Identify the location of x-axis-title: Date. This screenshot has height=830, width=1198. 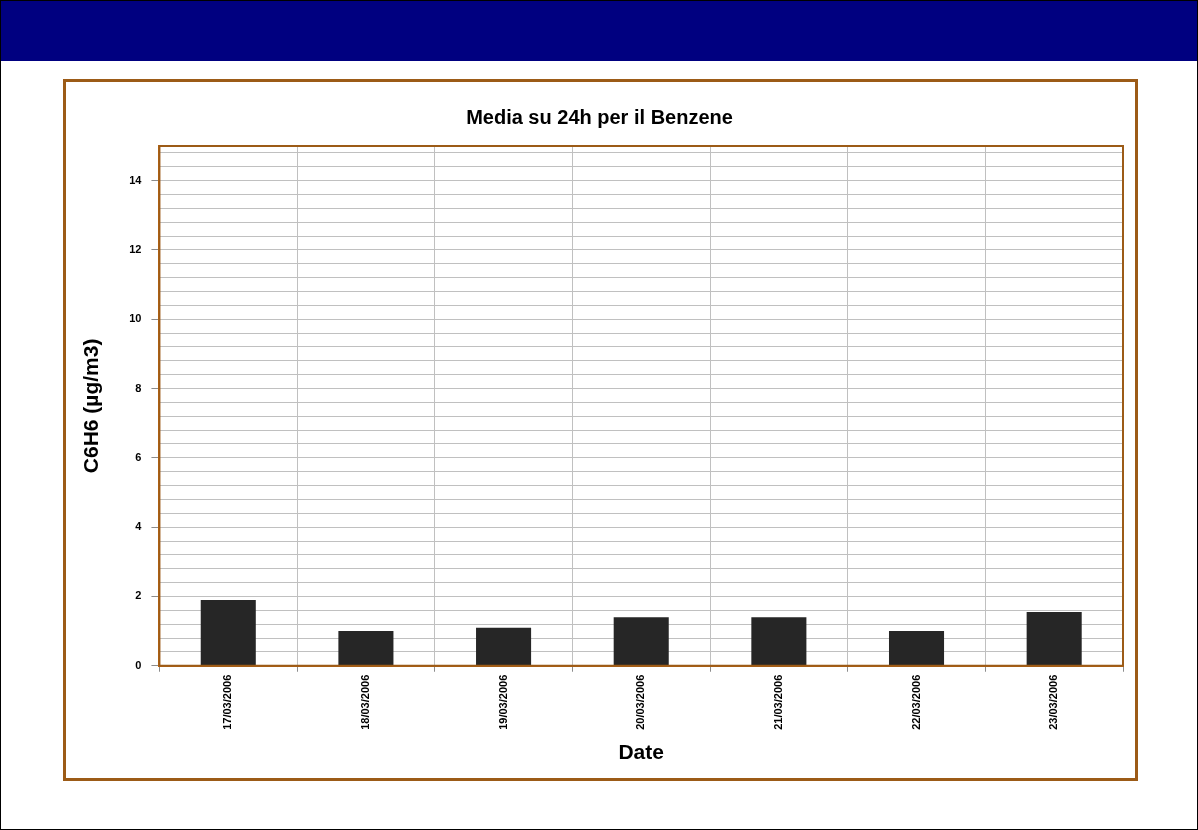
(641, 752).